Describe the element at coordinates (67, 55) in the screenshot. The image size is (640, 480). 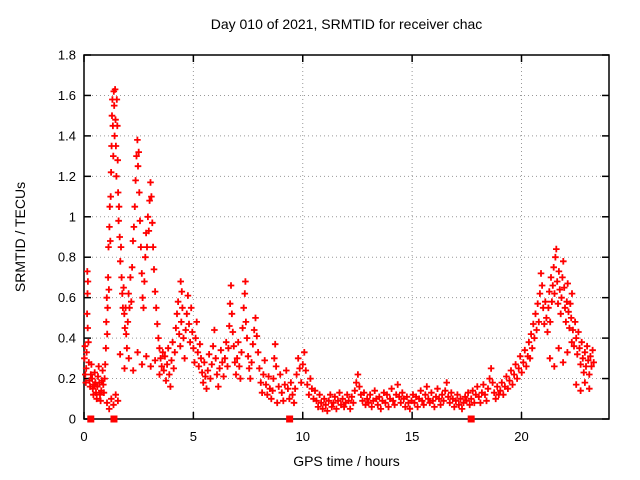
I see `svg-text: 1.8` at that location.